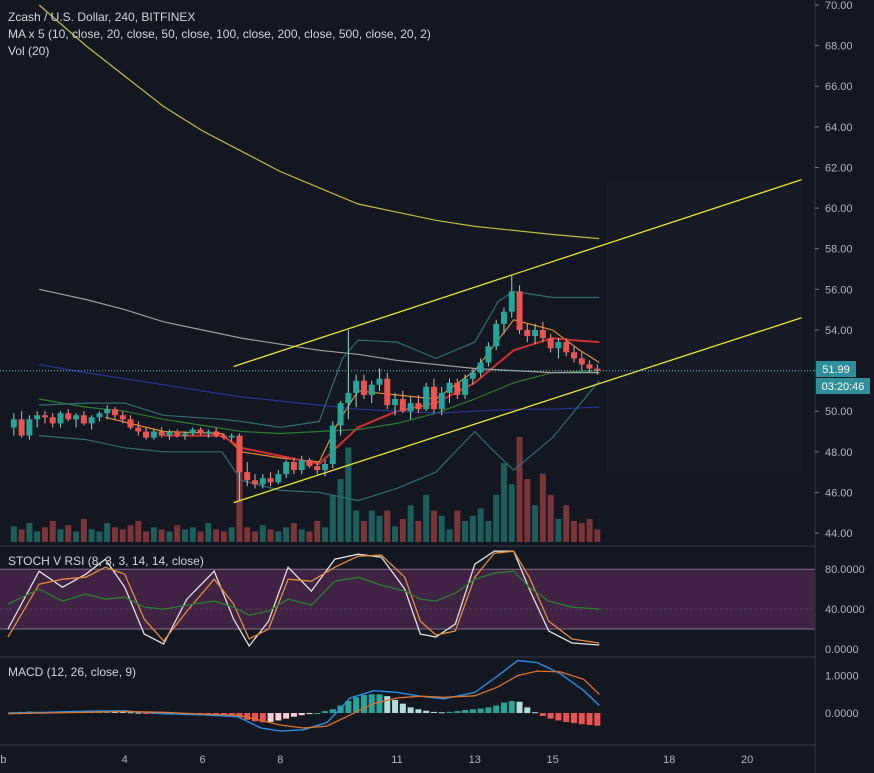  I want to click on price-tick-label: 58.00, so click(839, 250).